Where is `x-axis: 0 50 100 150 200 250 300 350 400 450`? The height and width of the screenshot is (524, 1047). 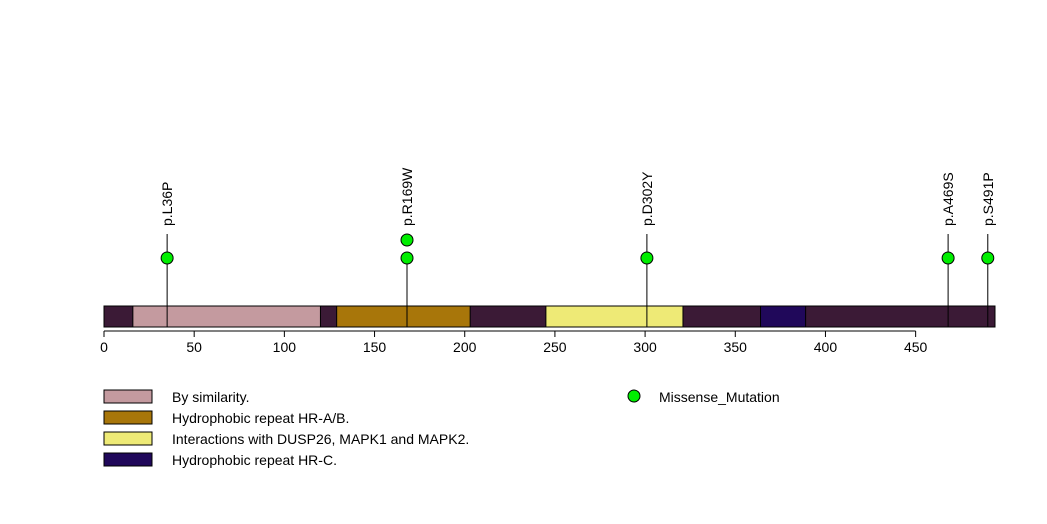 x-axis: 0 50 100 150 200 250 300 350 400 450 is located at coordinates (514, 342).